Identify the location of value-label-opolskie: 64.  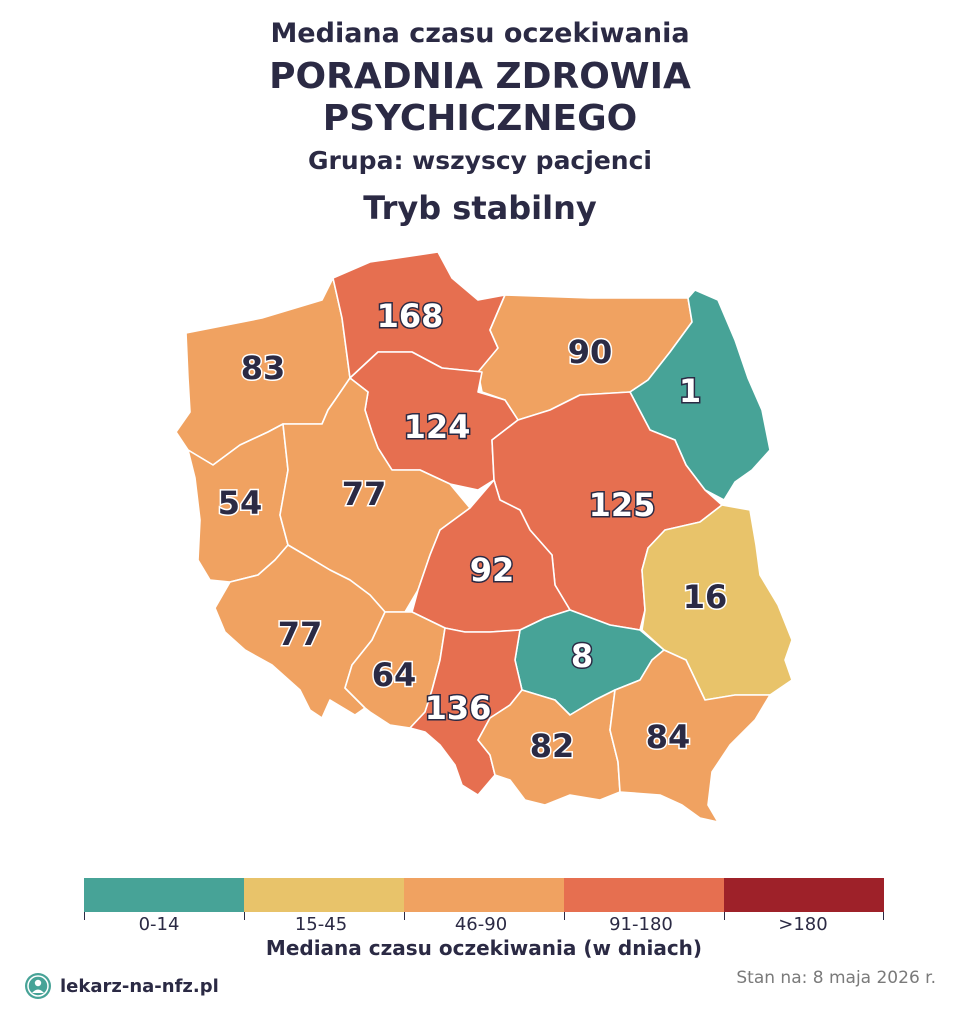
(394, 675).